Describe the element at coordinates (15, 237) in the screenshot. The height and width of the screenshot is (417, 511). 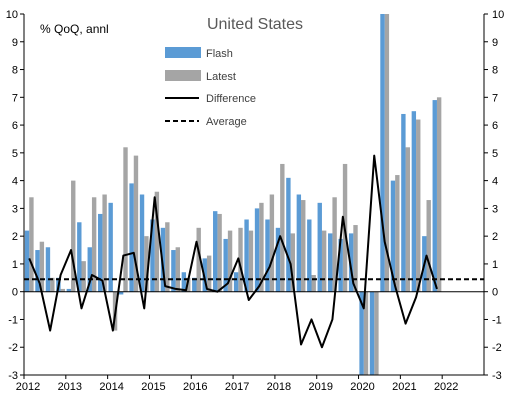
I see `y-tick-label-left: 2` at that location.